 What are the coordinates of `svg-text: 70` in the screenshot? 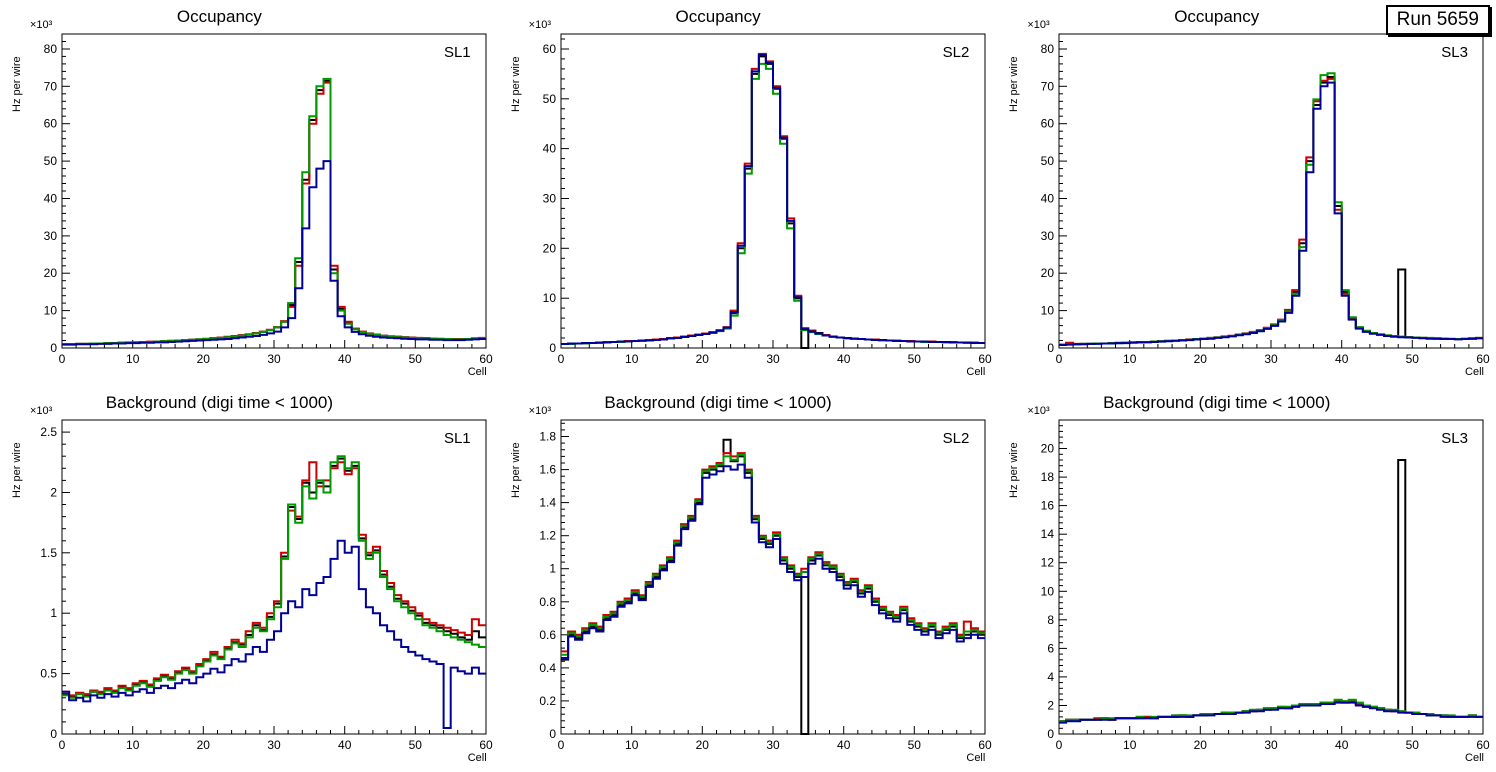 It's located at (51, 86).